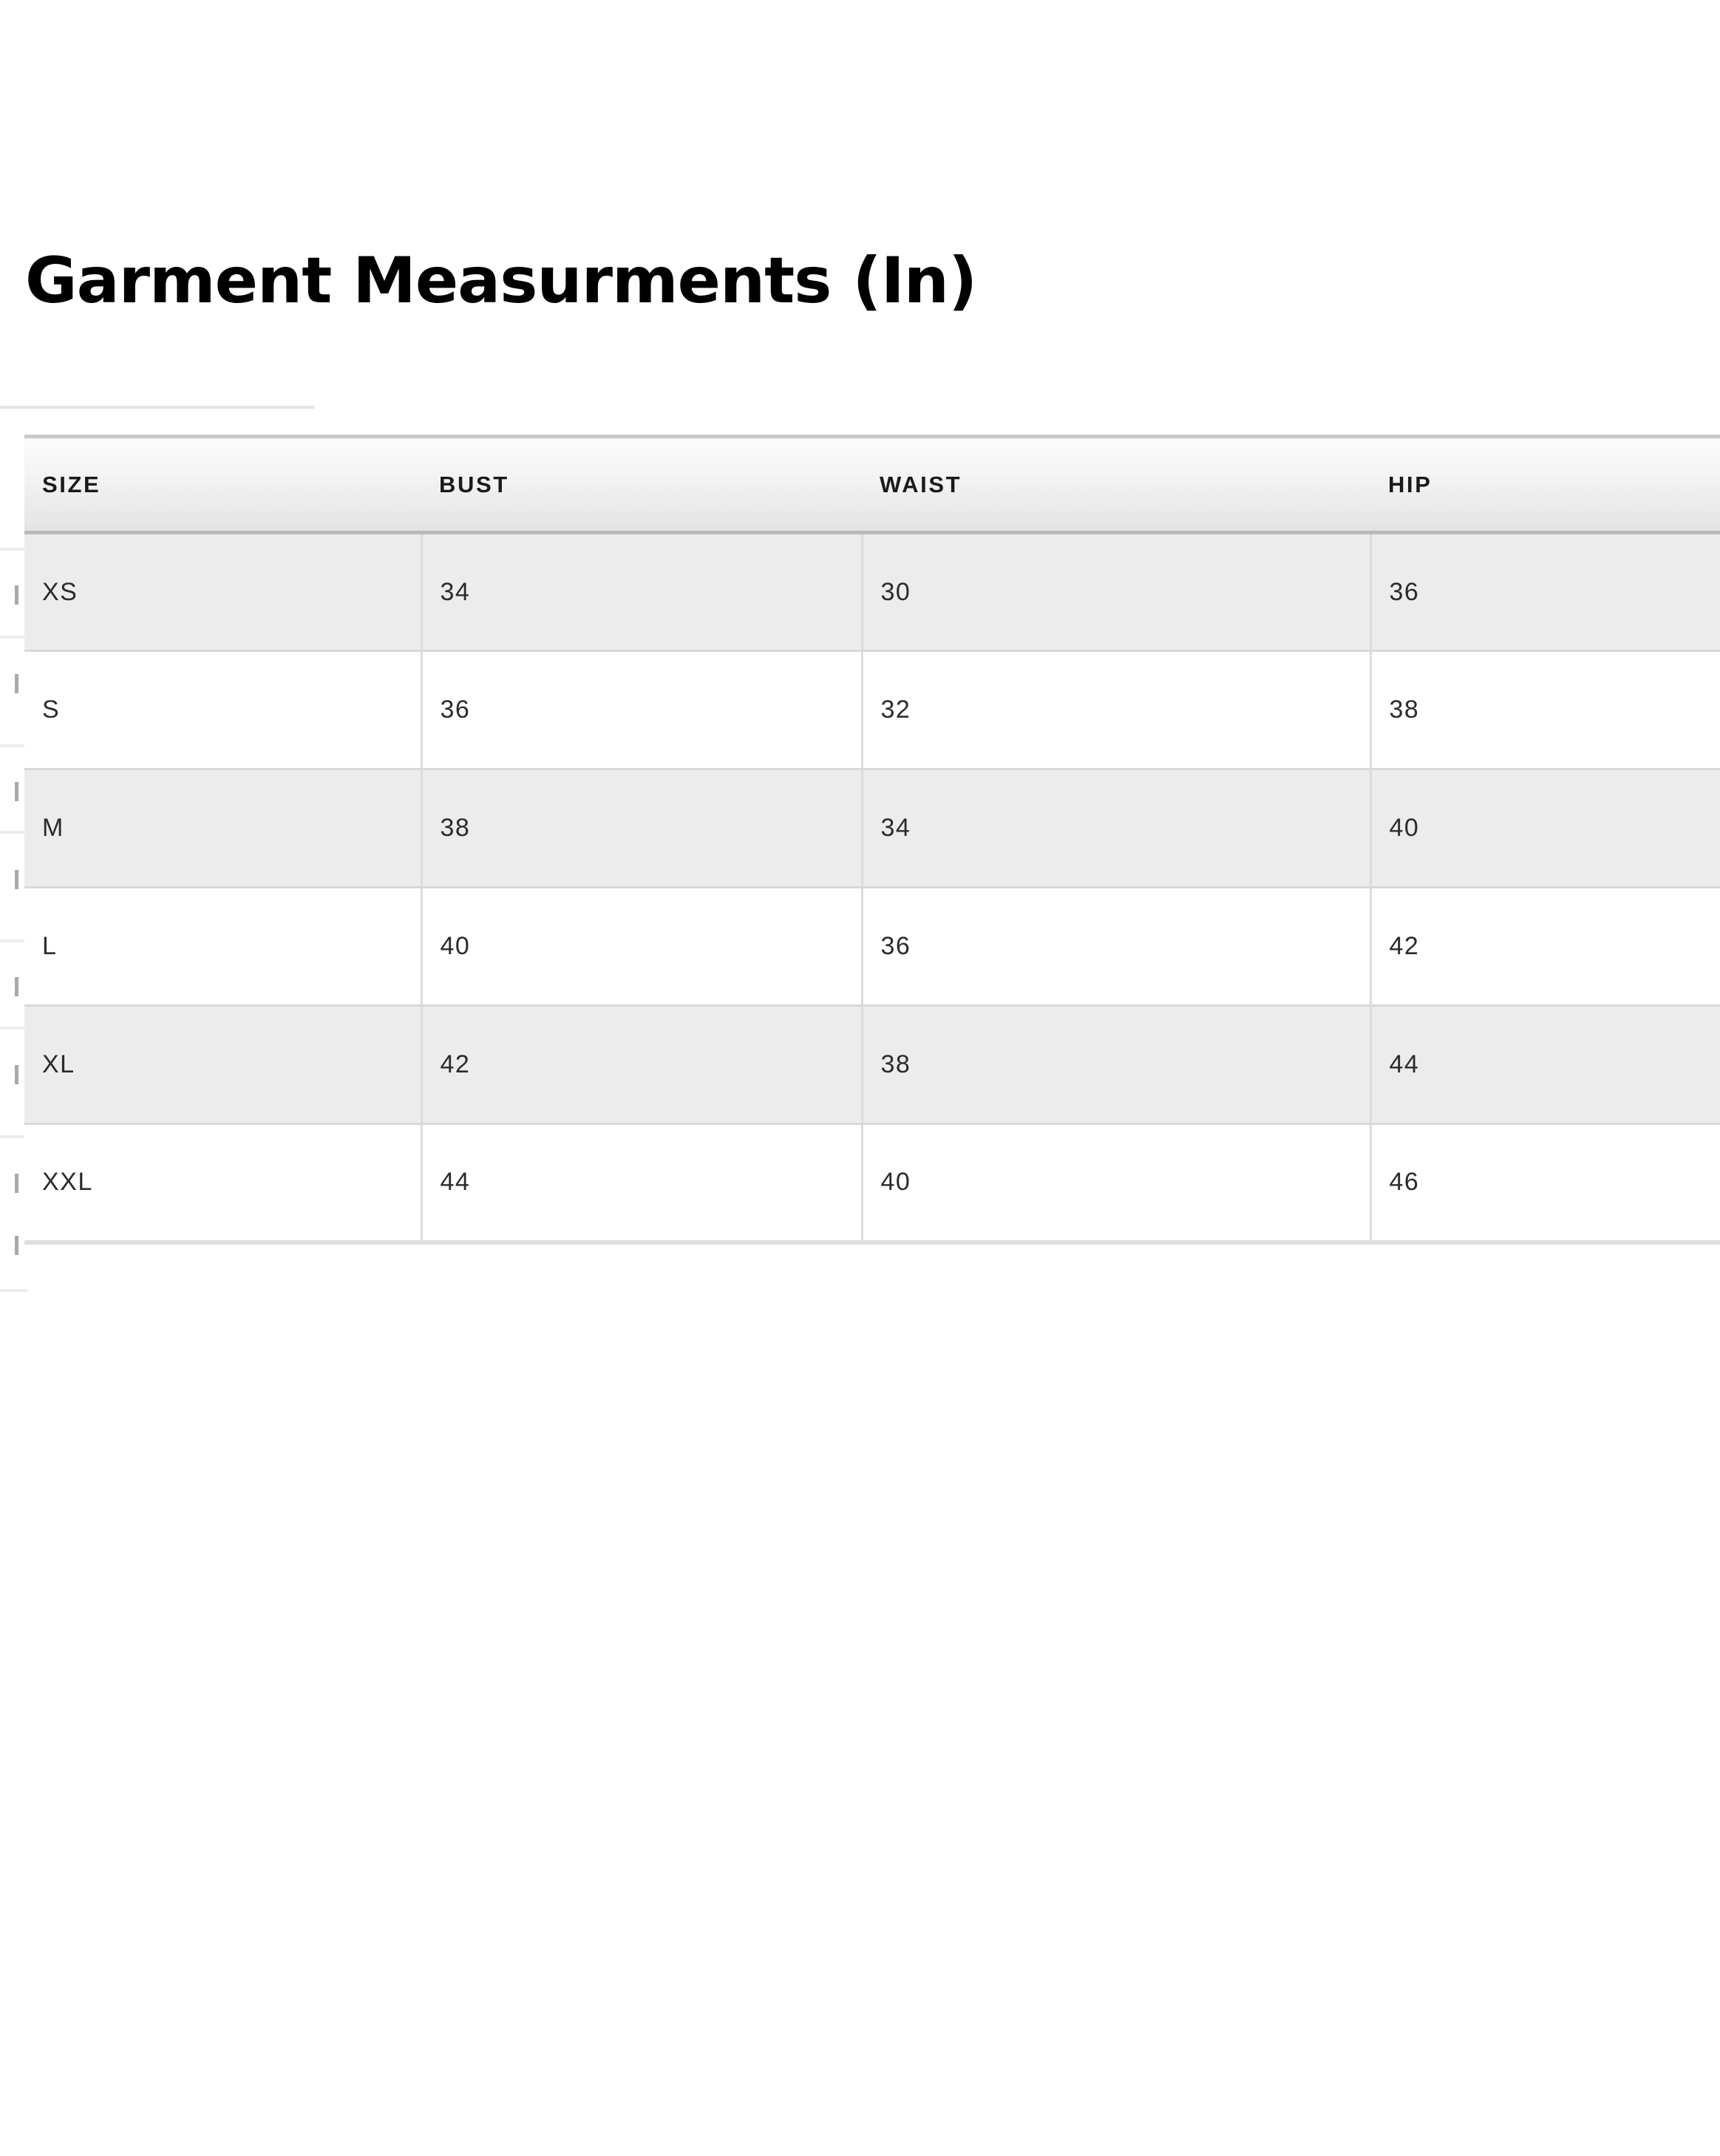  I want to click on cell-waist: 38, so click(1117, 1064).